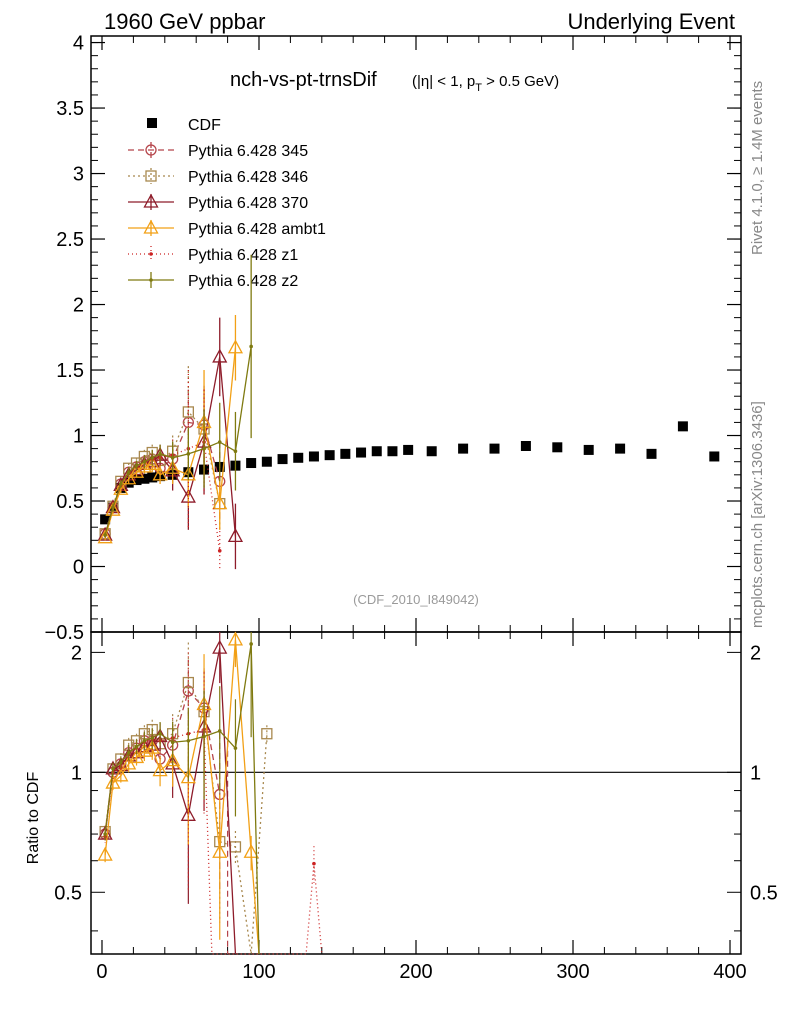 The height and width of the screenshot is (1024, 786). I want to click on main-y-tick-label: 0.5, so click(70, 502).